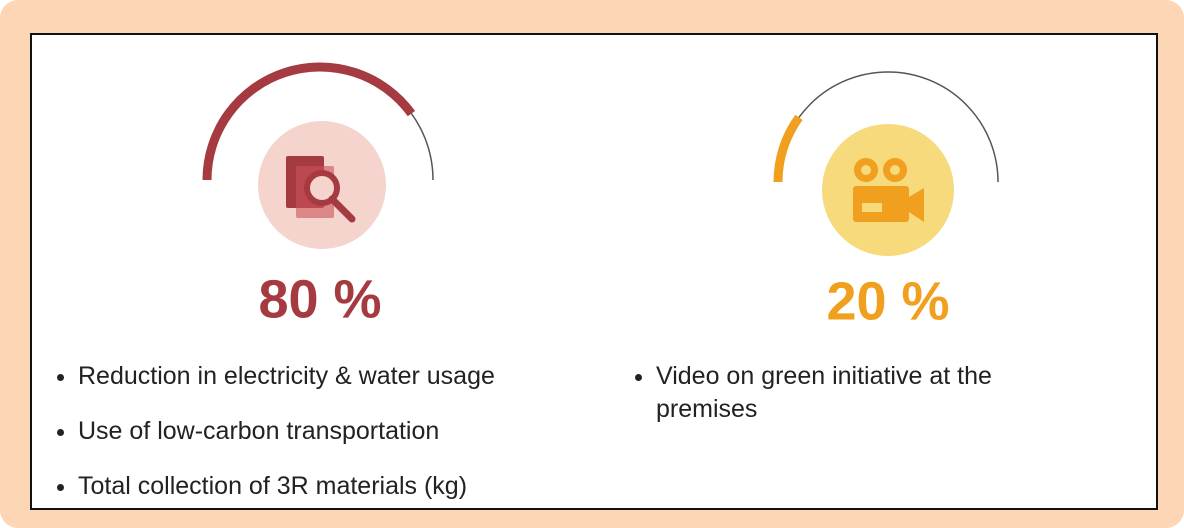  I want to click on bullet-item: Total collection of 3R materials (kg), so click(358, 486).